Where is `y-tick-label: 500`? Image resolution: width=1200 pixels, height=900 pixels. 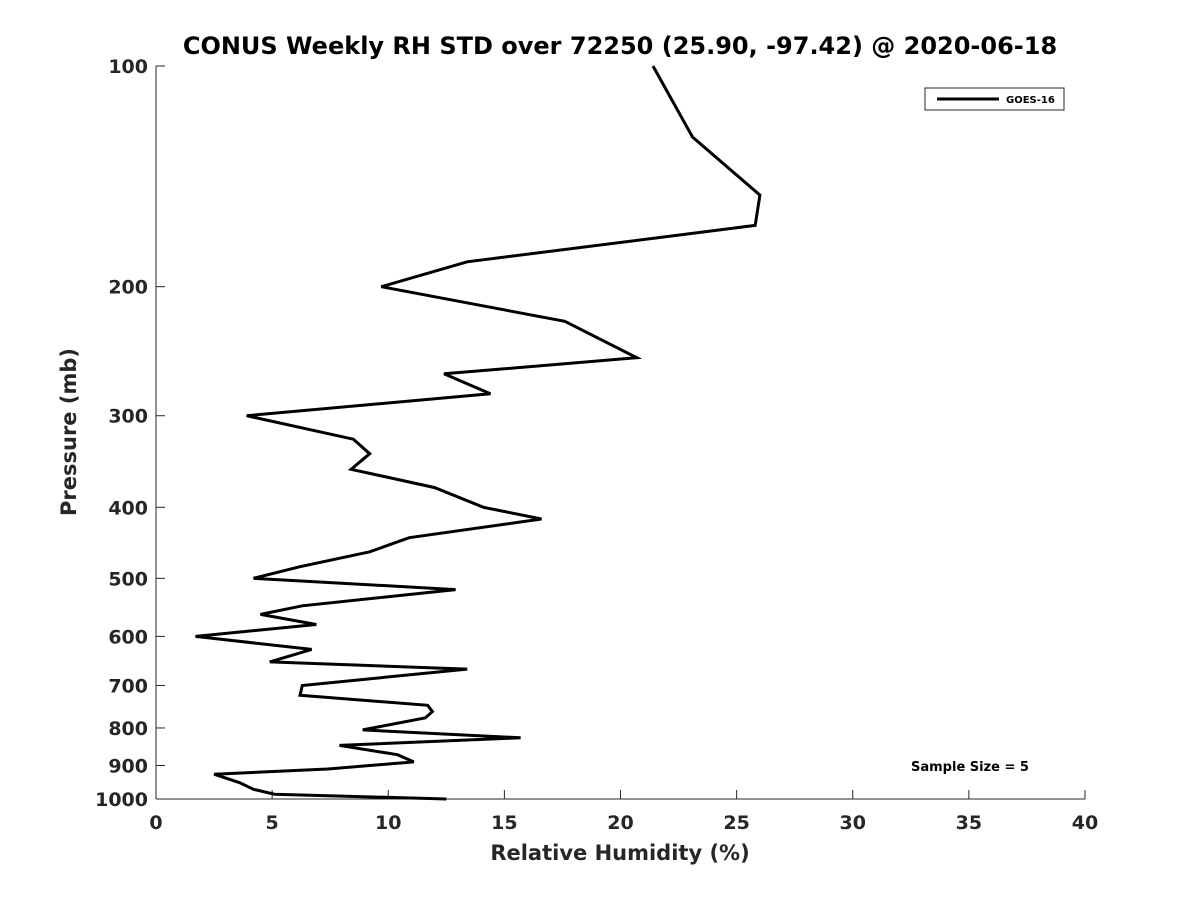
y-tick-label: 500 is located at coordinates (128, 579).